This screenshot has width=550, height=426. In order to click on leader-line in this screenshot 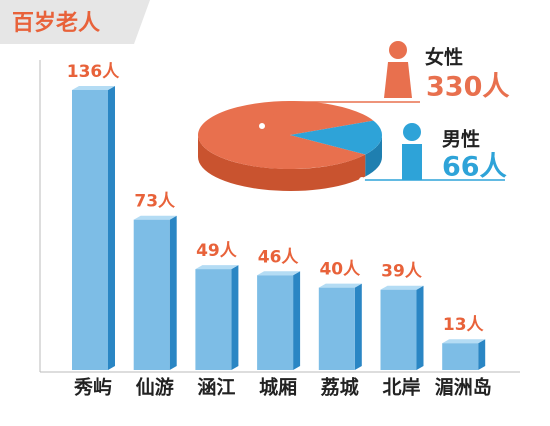, I will do `click(340, 114)`.